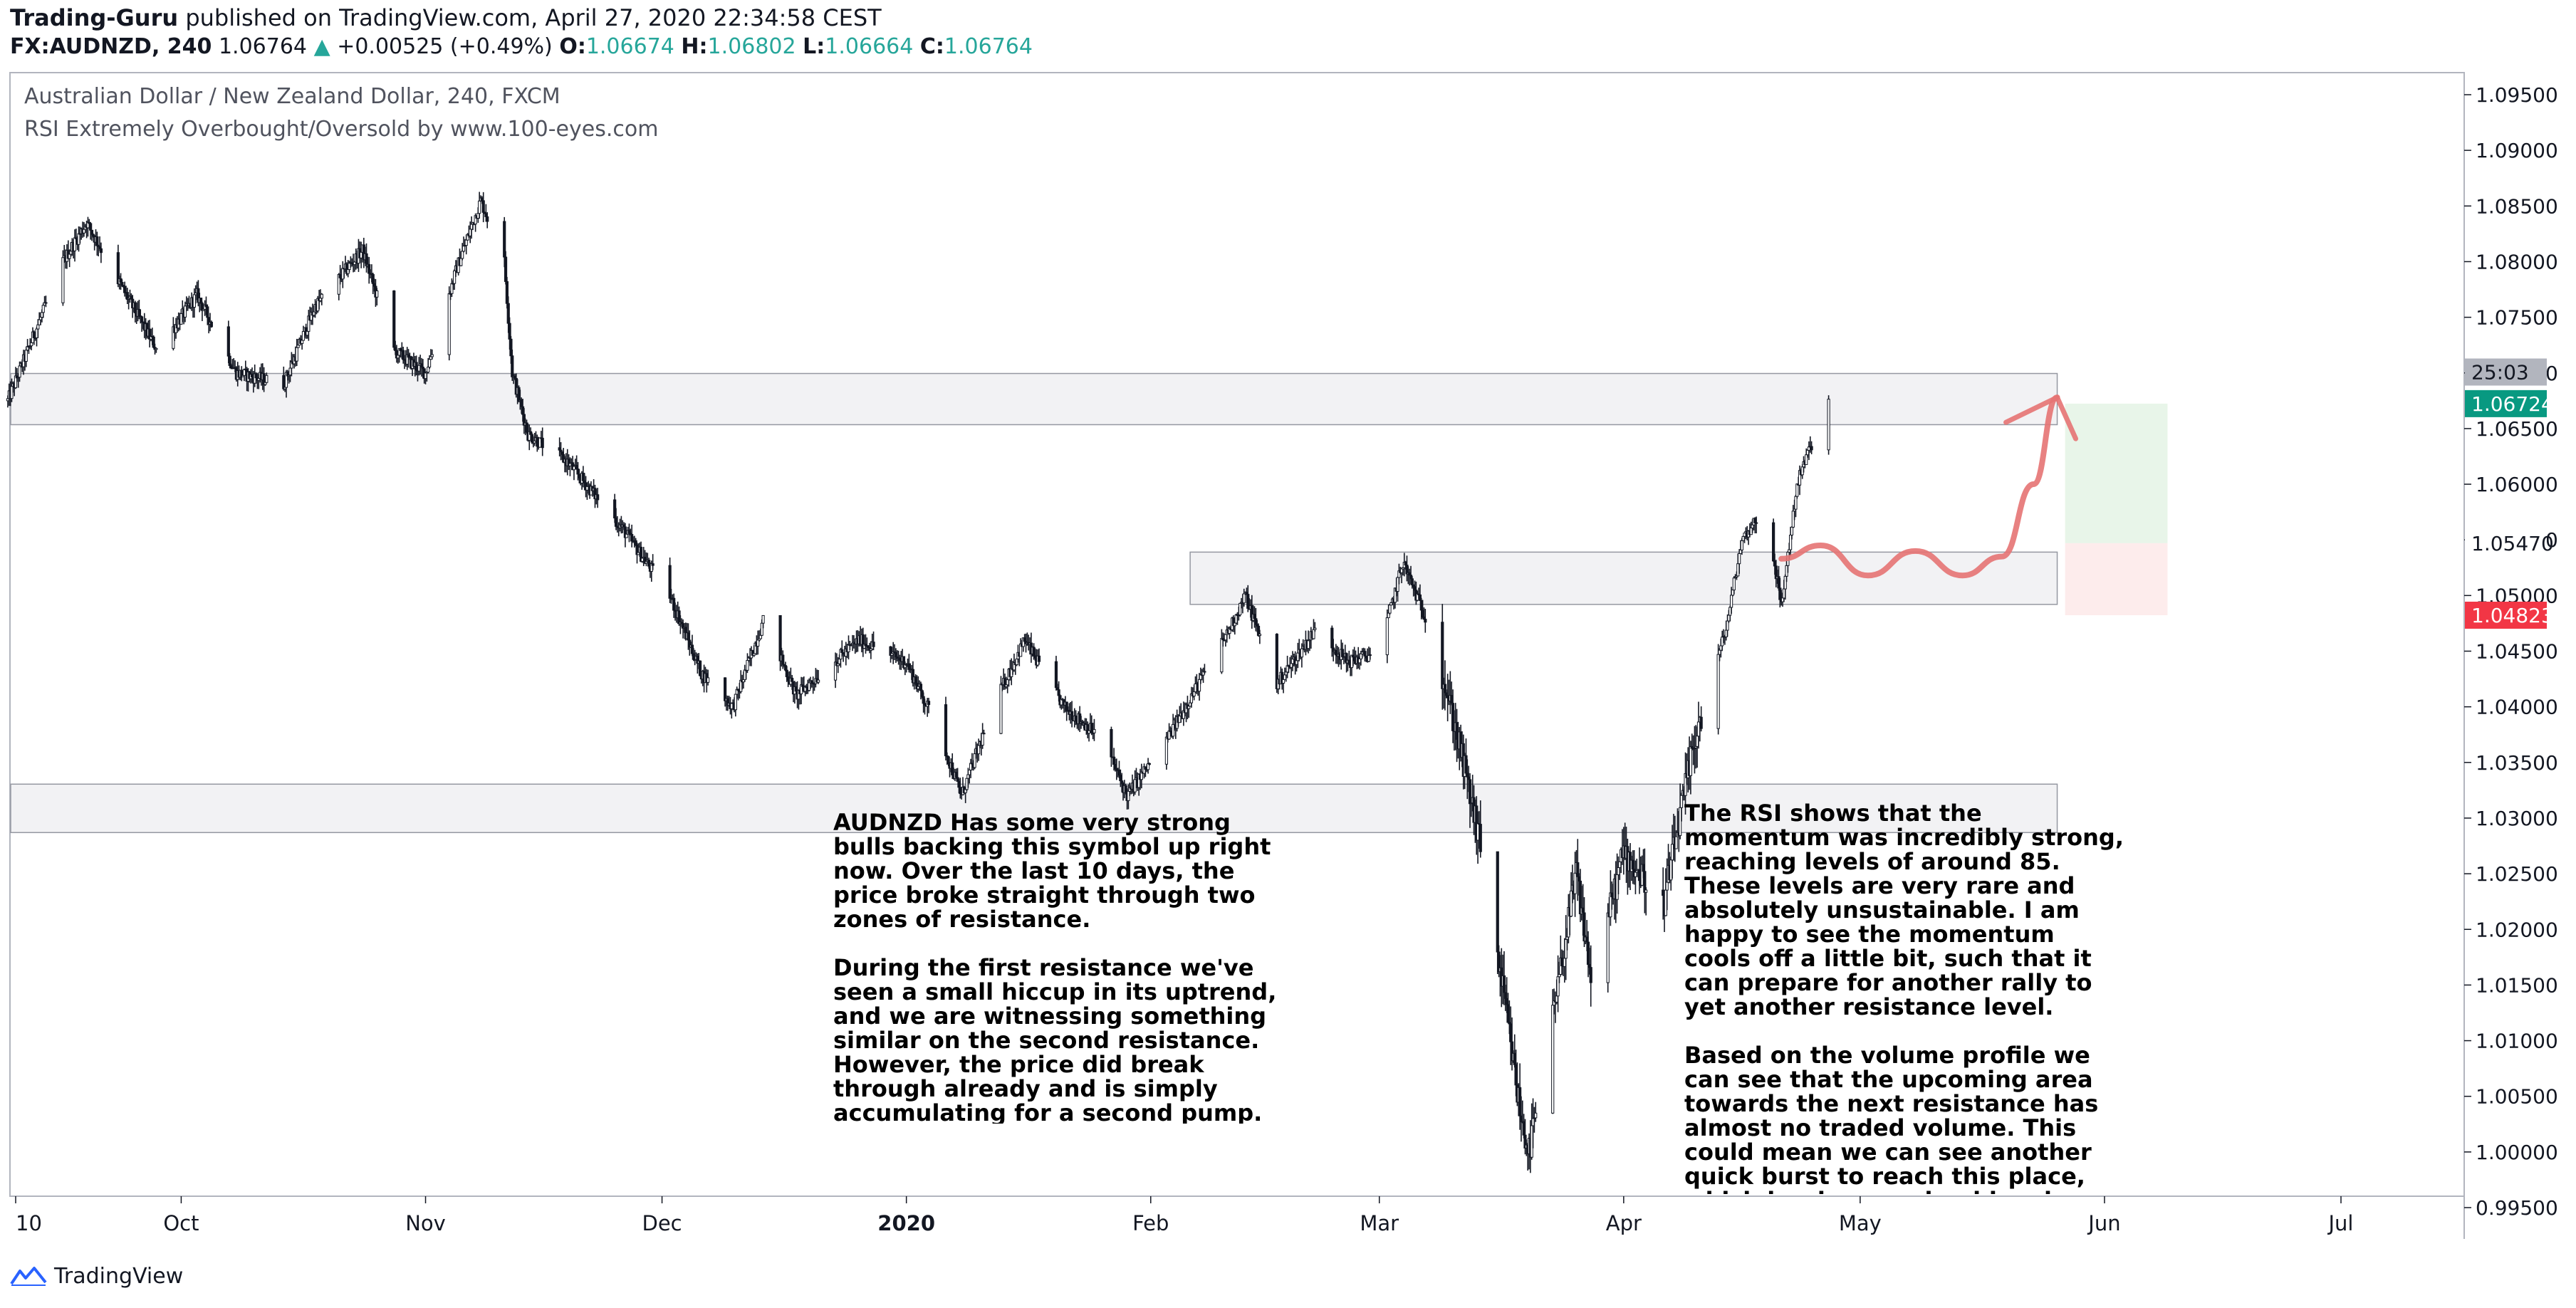 This screenshot has width=2576, height=1308. Describe the element at coordinates (1919, 486) in the screenshot. I see `projection-curve` at that location.